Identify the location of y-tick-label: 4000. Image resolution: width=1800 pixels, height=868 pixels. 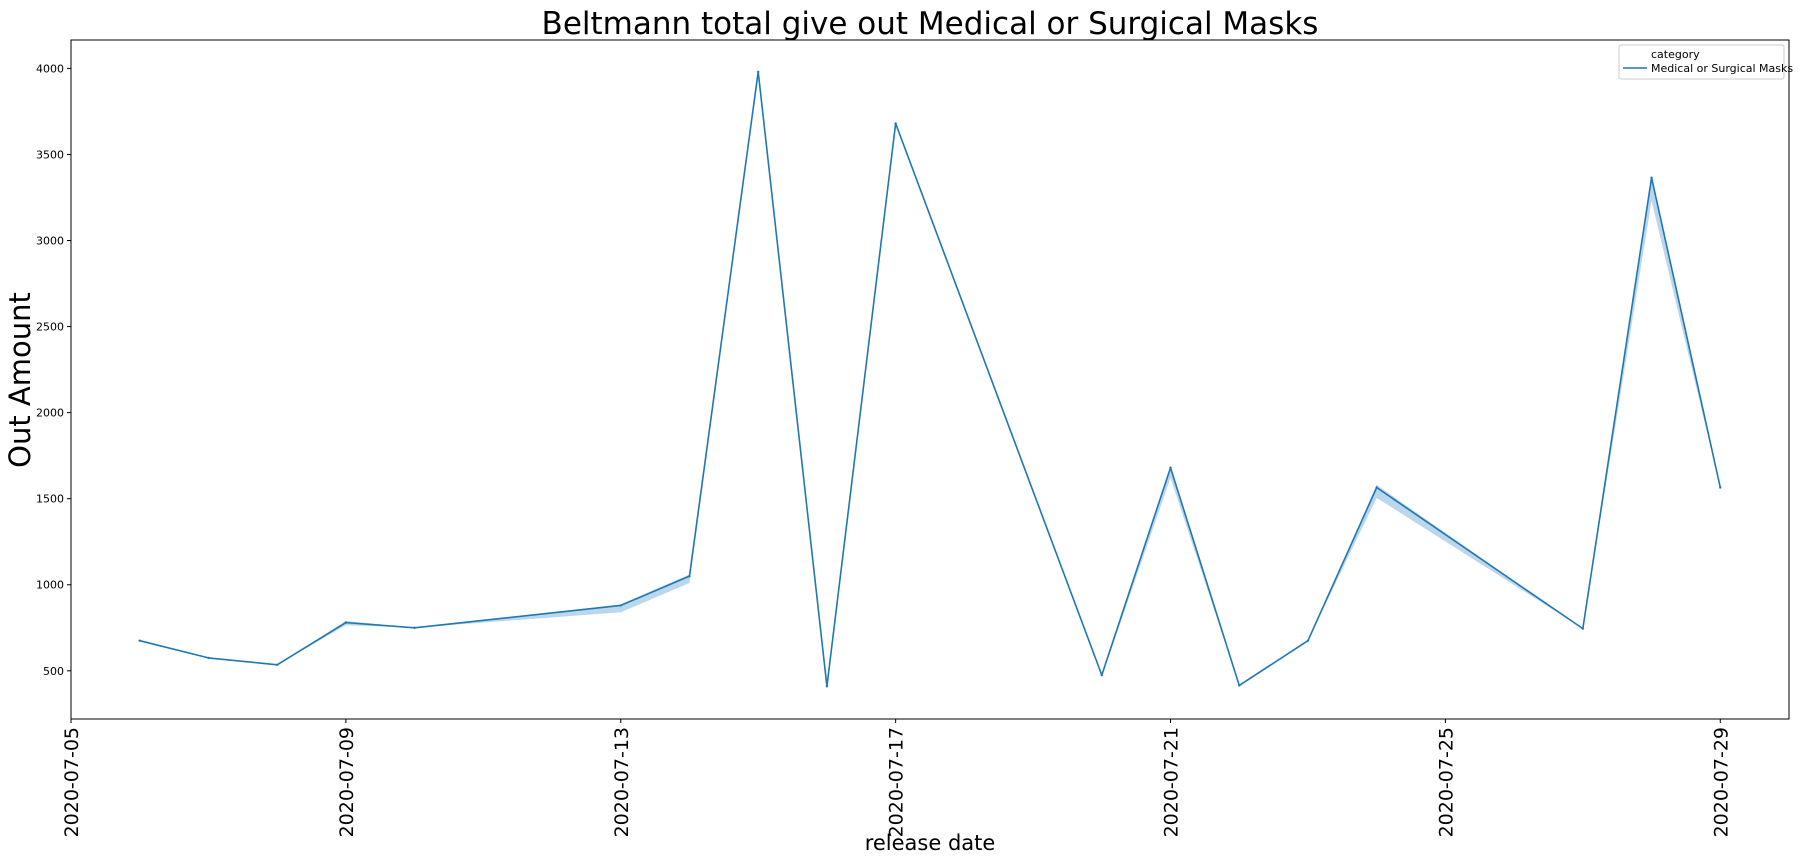
(50, 68).